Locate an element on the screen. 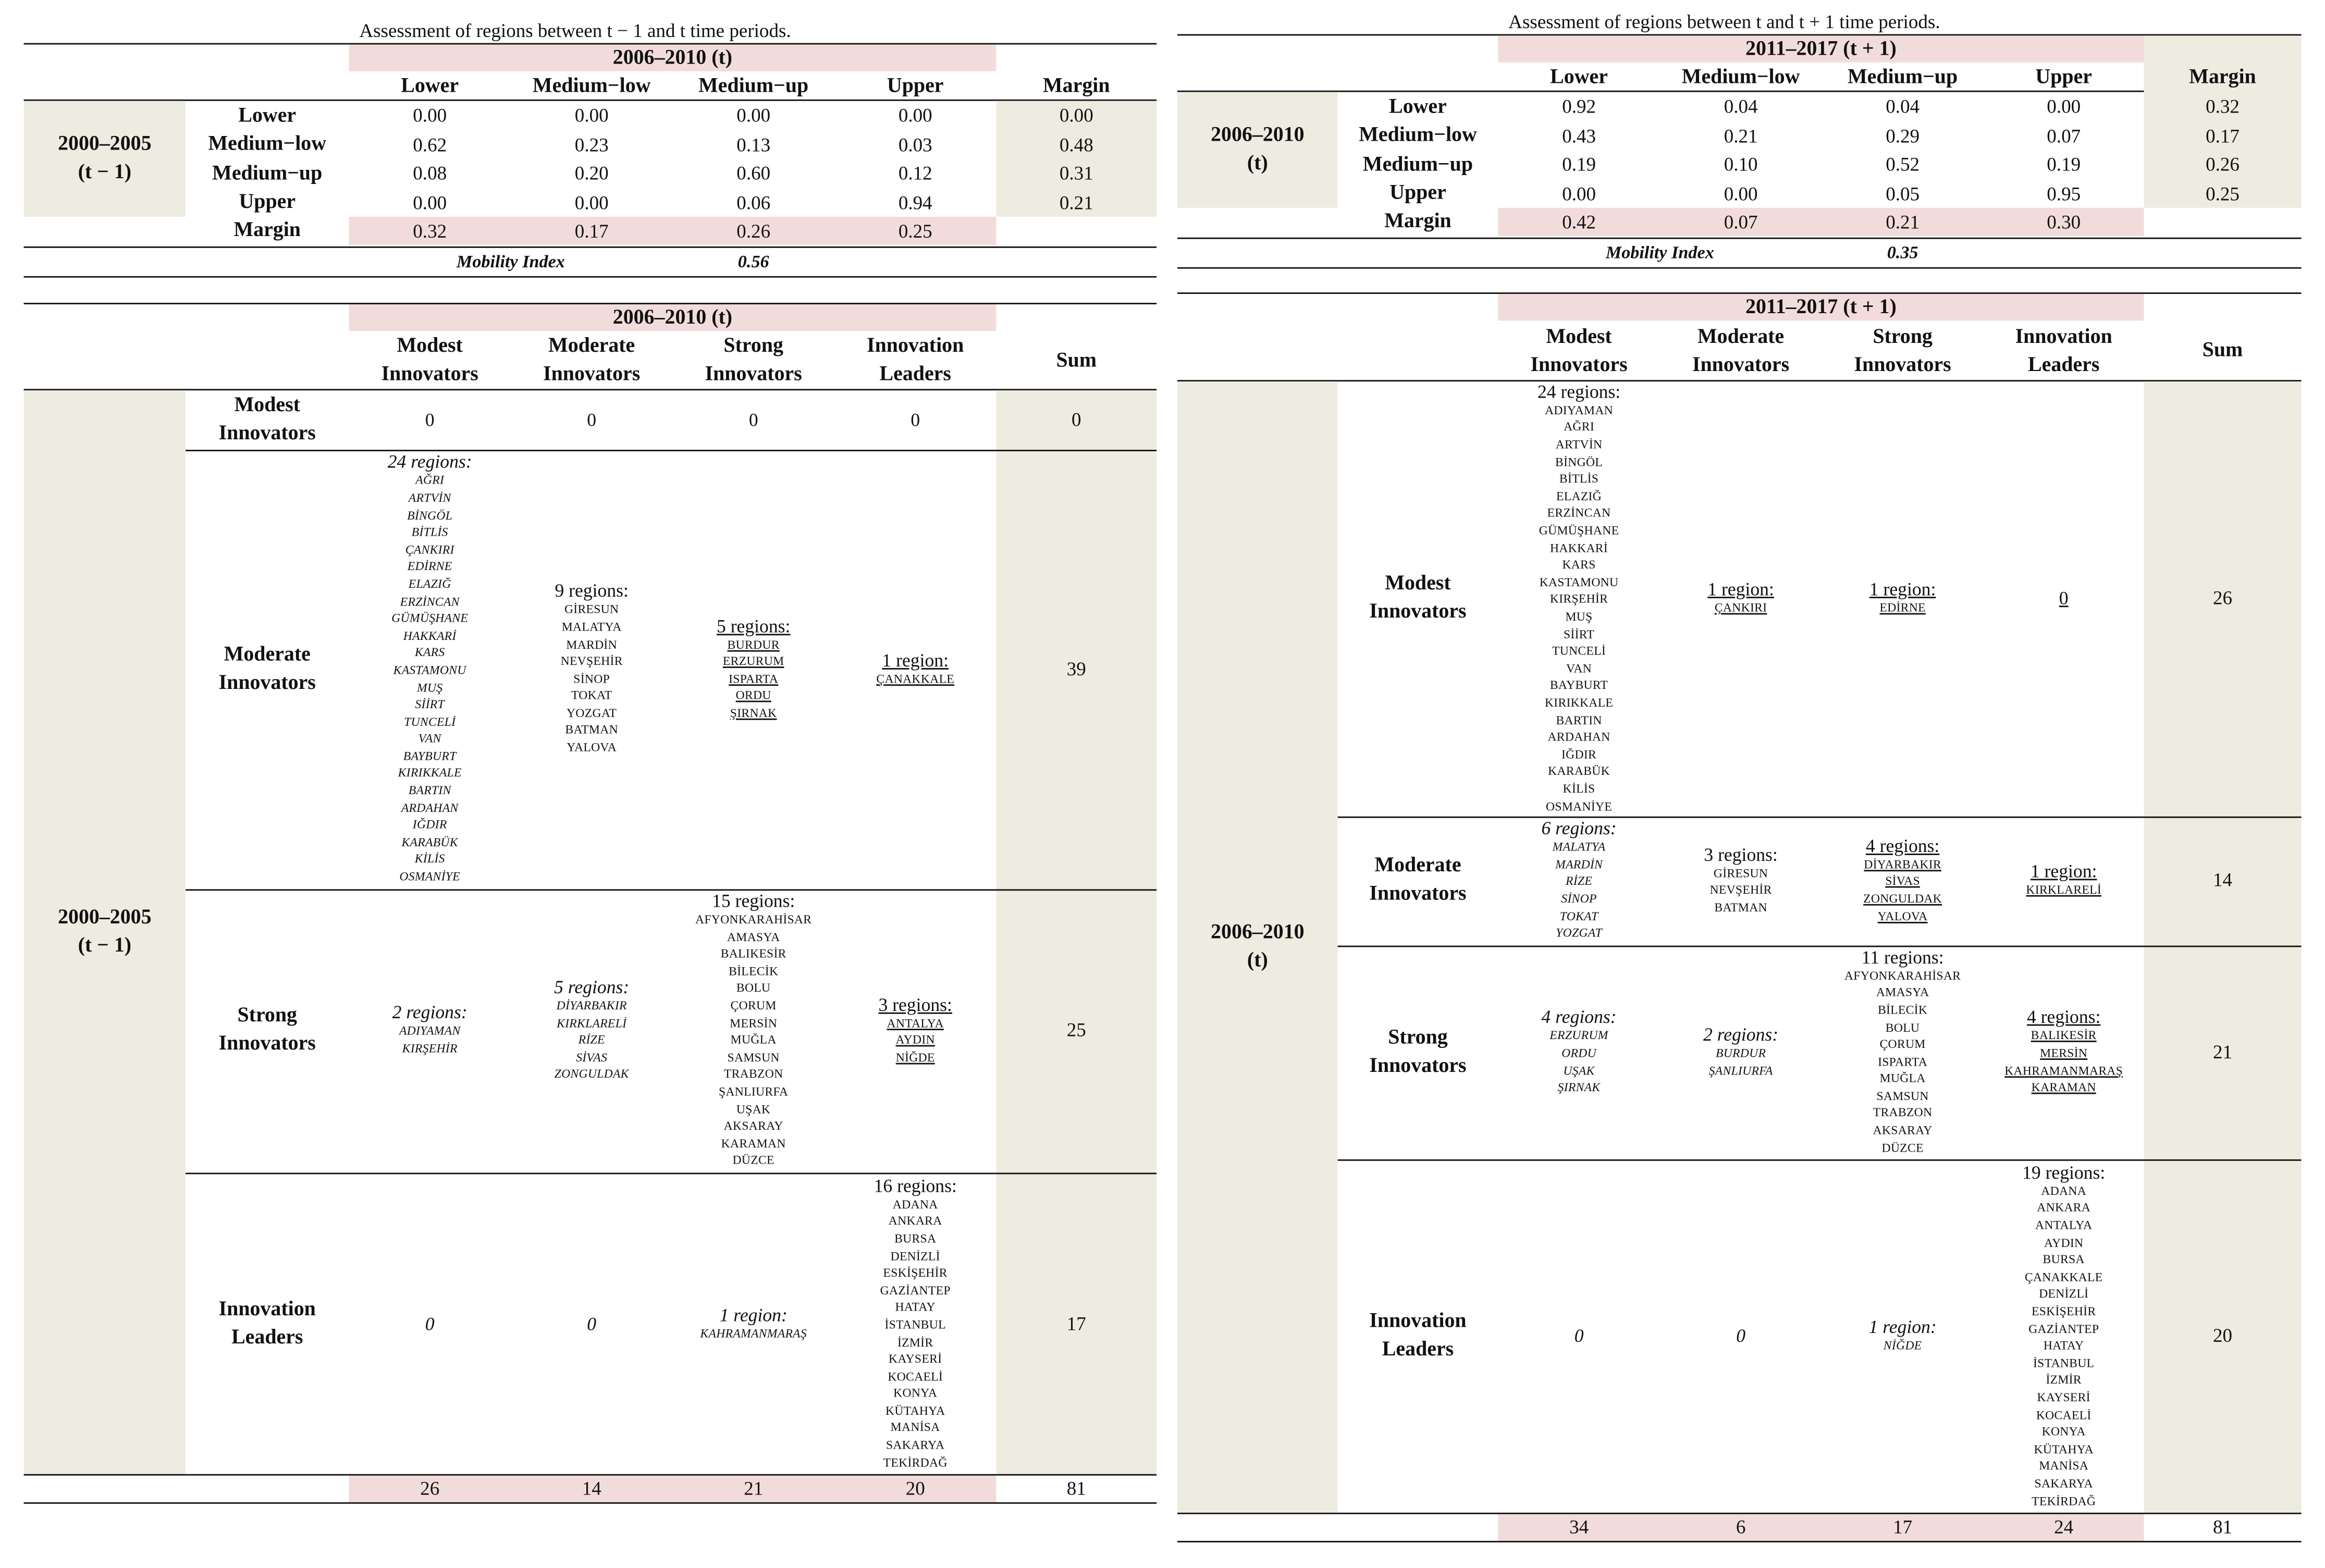 This screenshot has height=1568, width=2325. region-name: ERZURUM is located at coordinates (753, 662).